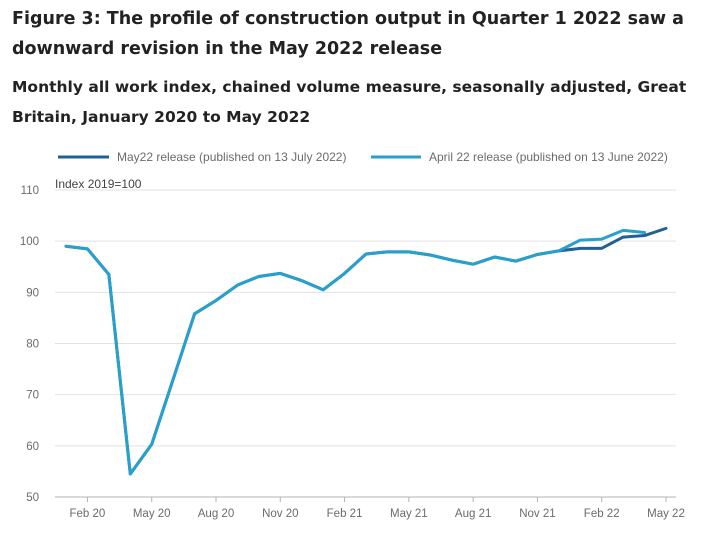 Image resolution: width=722 pixels, height=540 pixels. I want to click on x-tick-label: May 21, so click(409, 514).